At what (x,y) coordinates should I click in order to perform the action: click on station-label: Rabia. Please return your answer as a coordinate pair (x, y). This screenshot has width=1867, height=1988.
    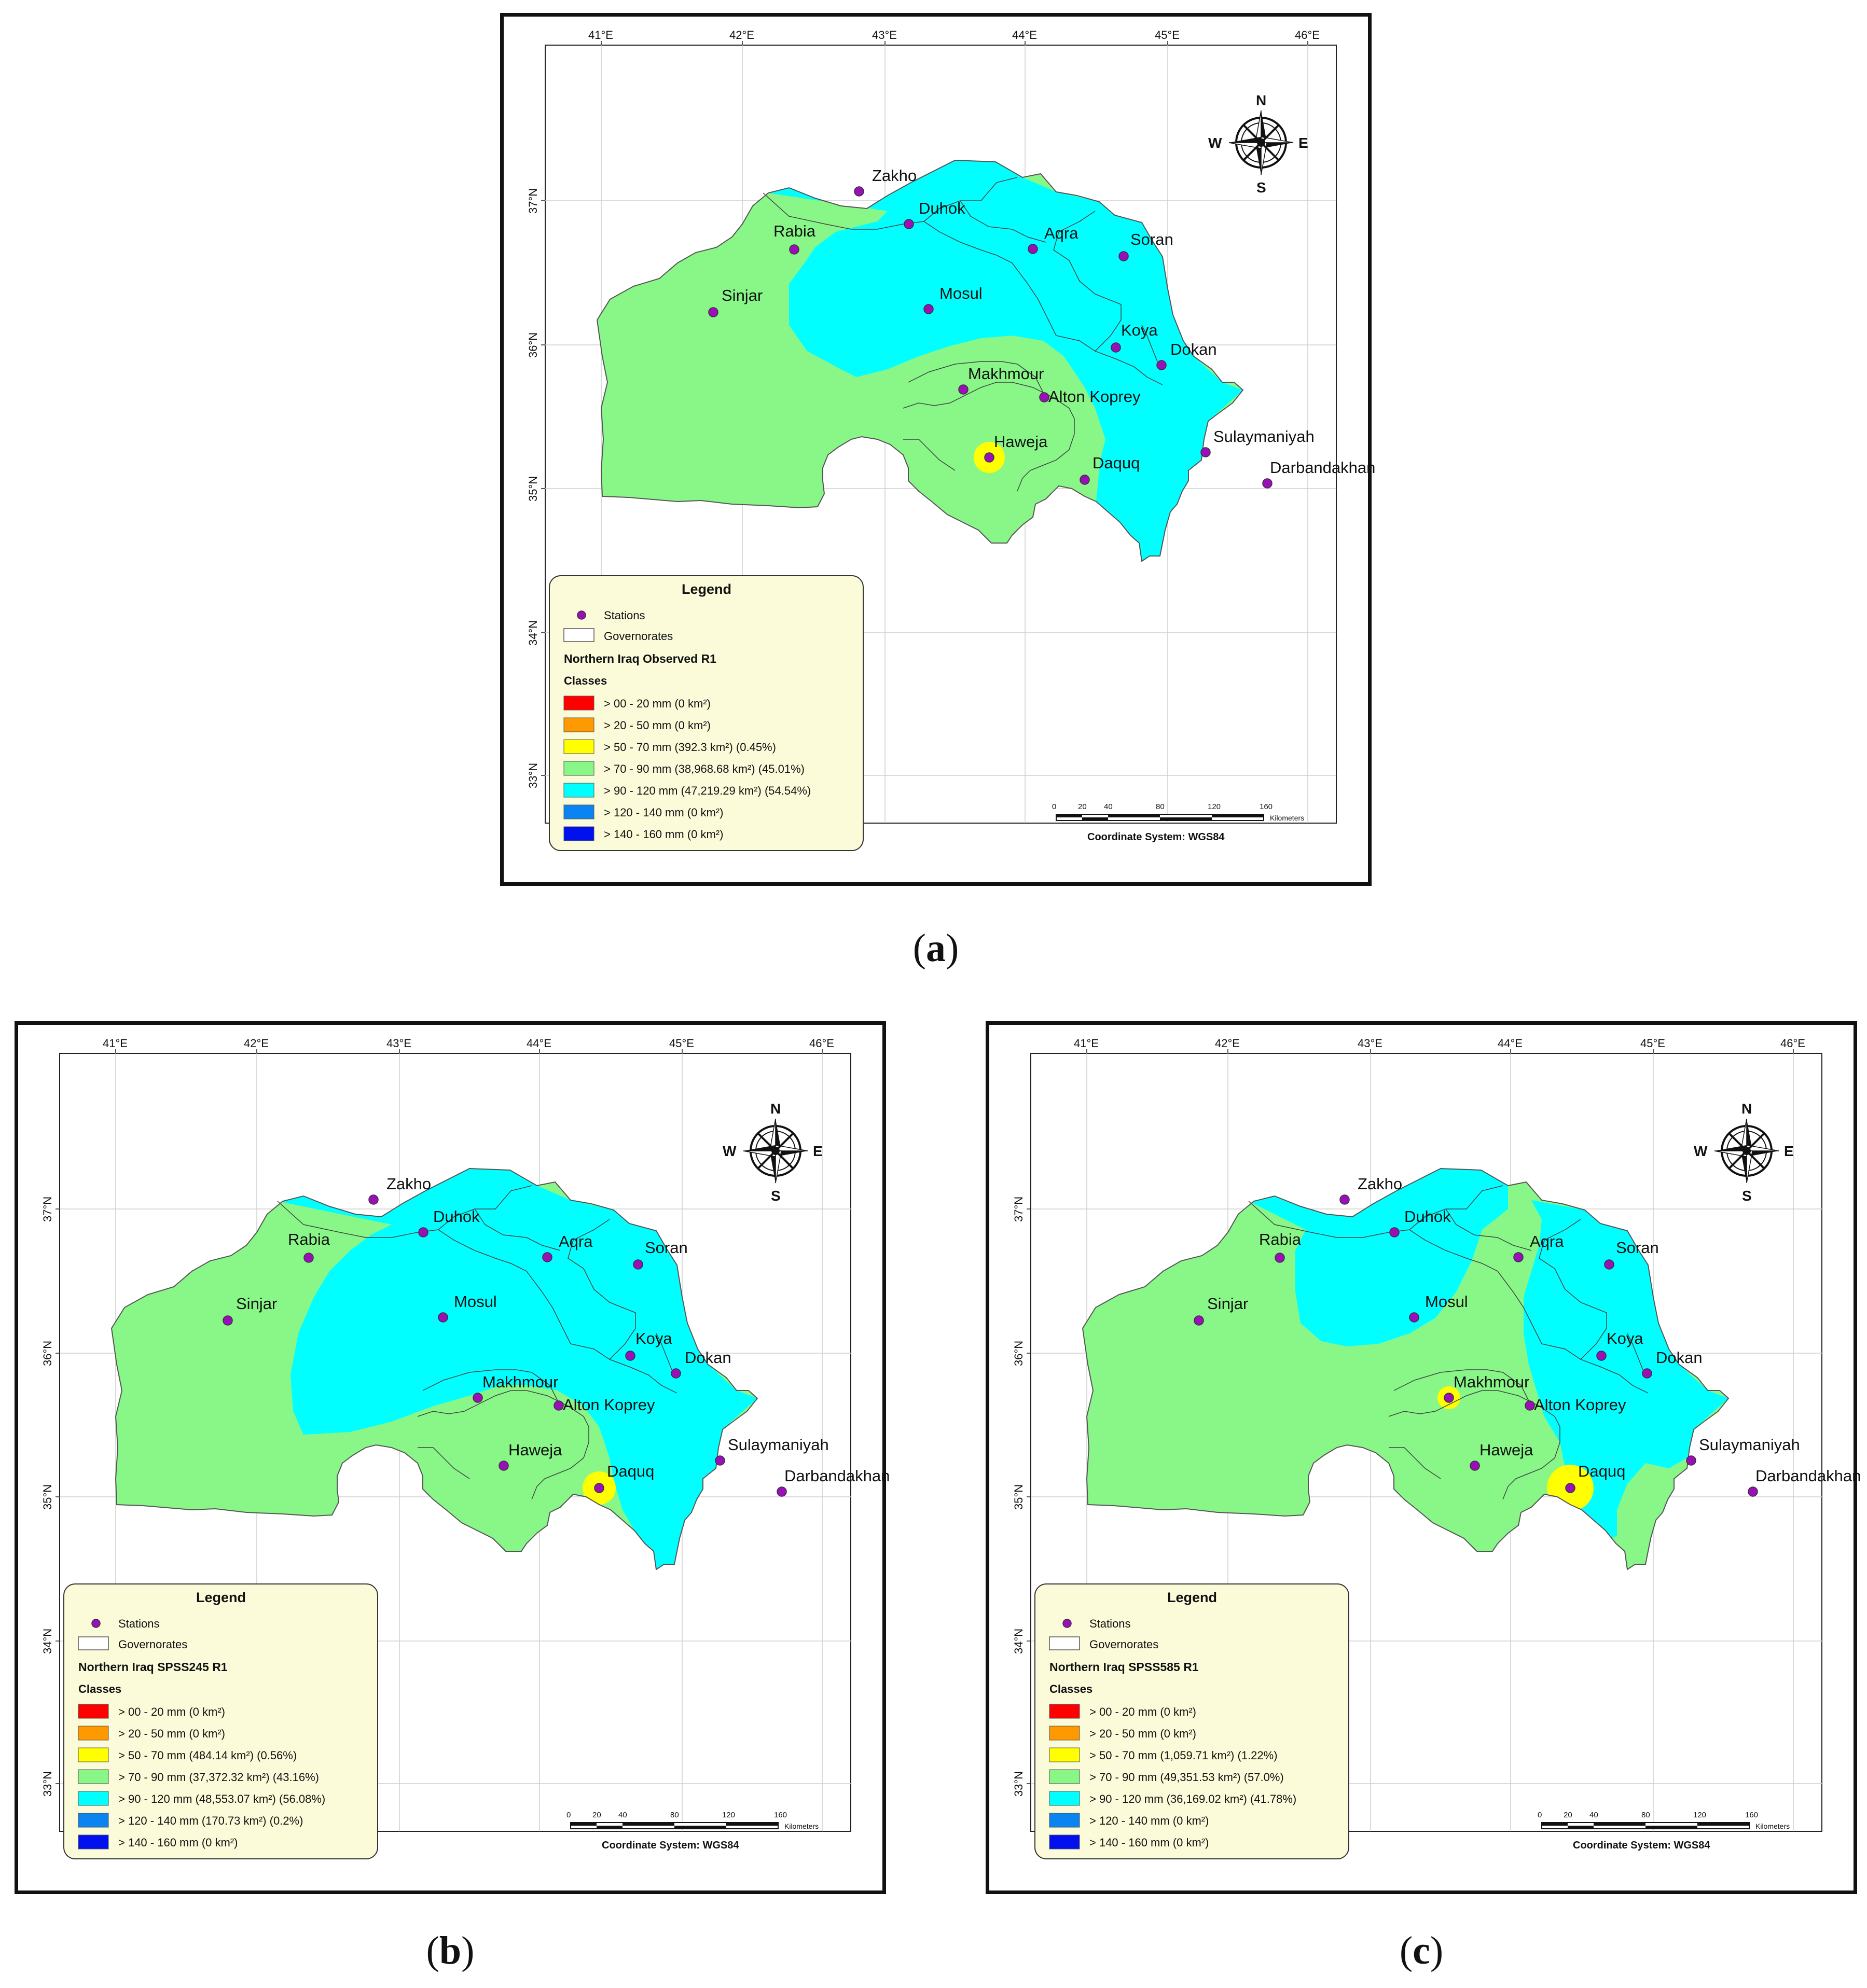
    Looking at the image, I should click on (309, 1239).